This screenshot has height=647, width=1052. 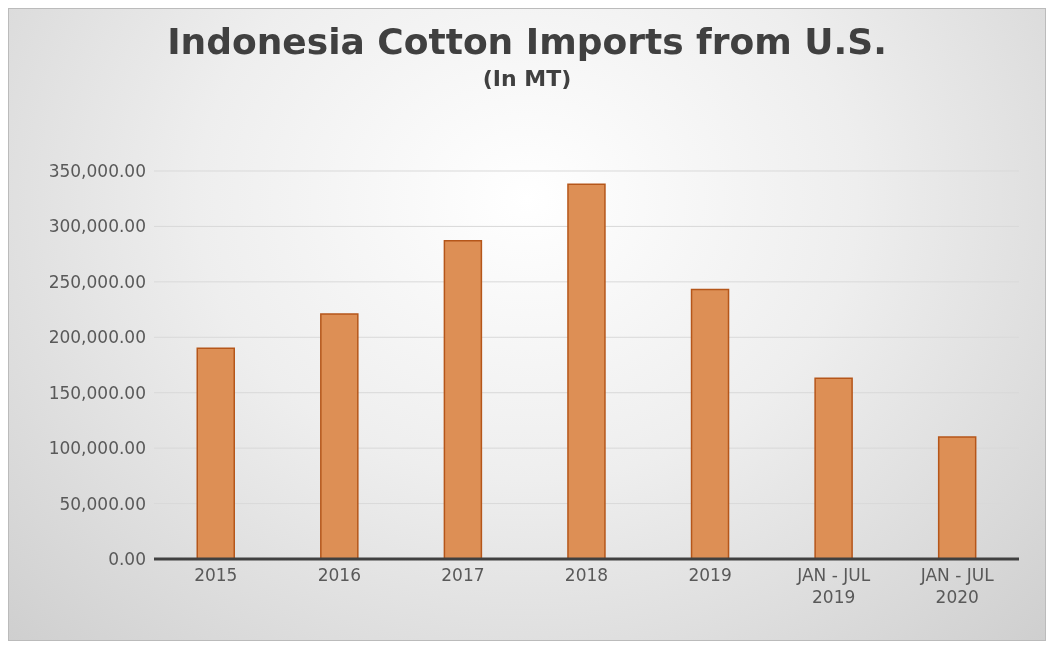 What do you see at coordinates (97, 448) in the screenshot?
I see `y-tick-label: 100,000.00` at bounding box center [97, 448].